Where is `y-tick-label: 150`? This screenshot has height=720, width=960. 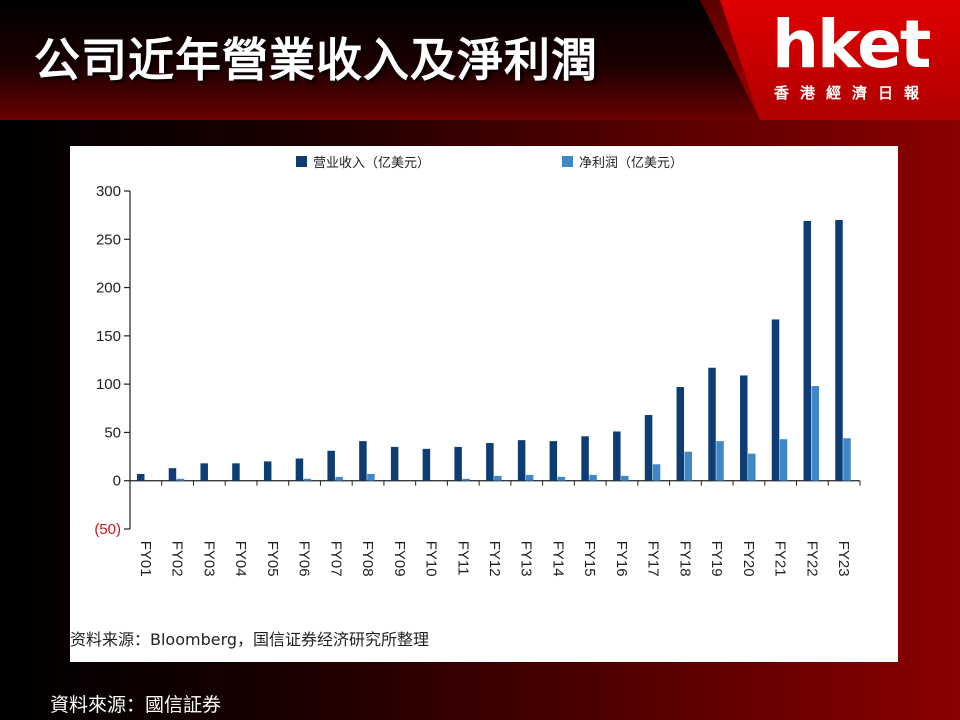
y-tick-label: 150 is located at coordinates (108, 336).